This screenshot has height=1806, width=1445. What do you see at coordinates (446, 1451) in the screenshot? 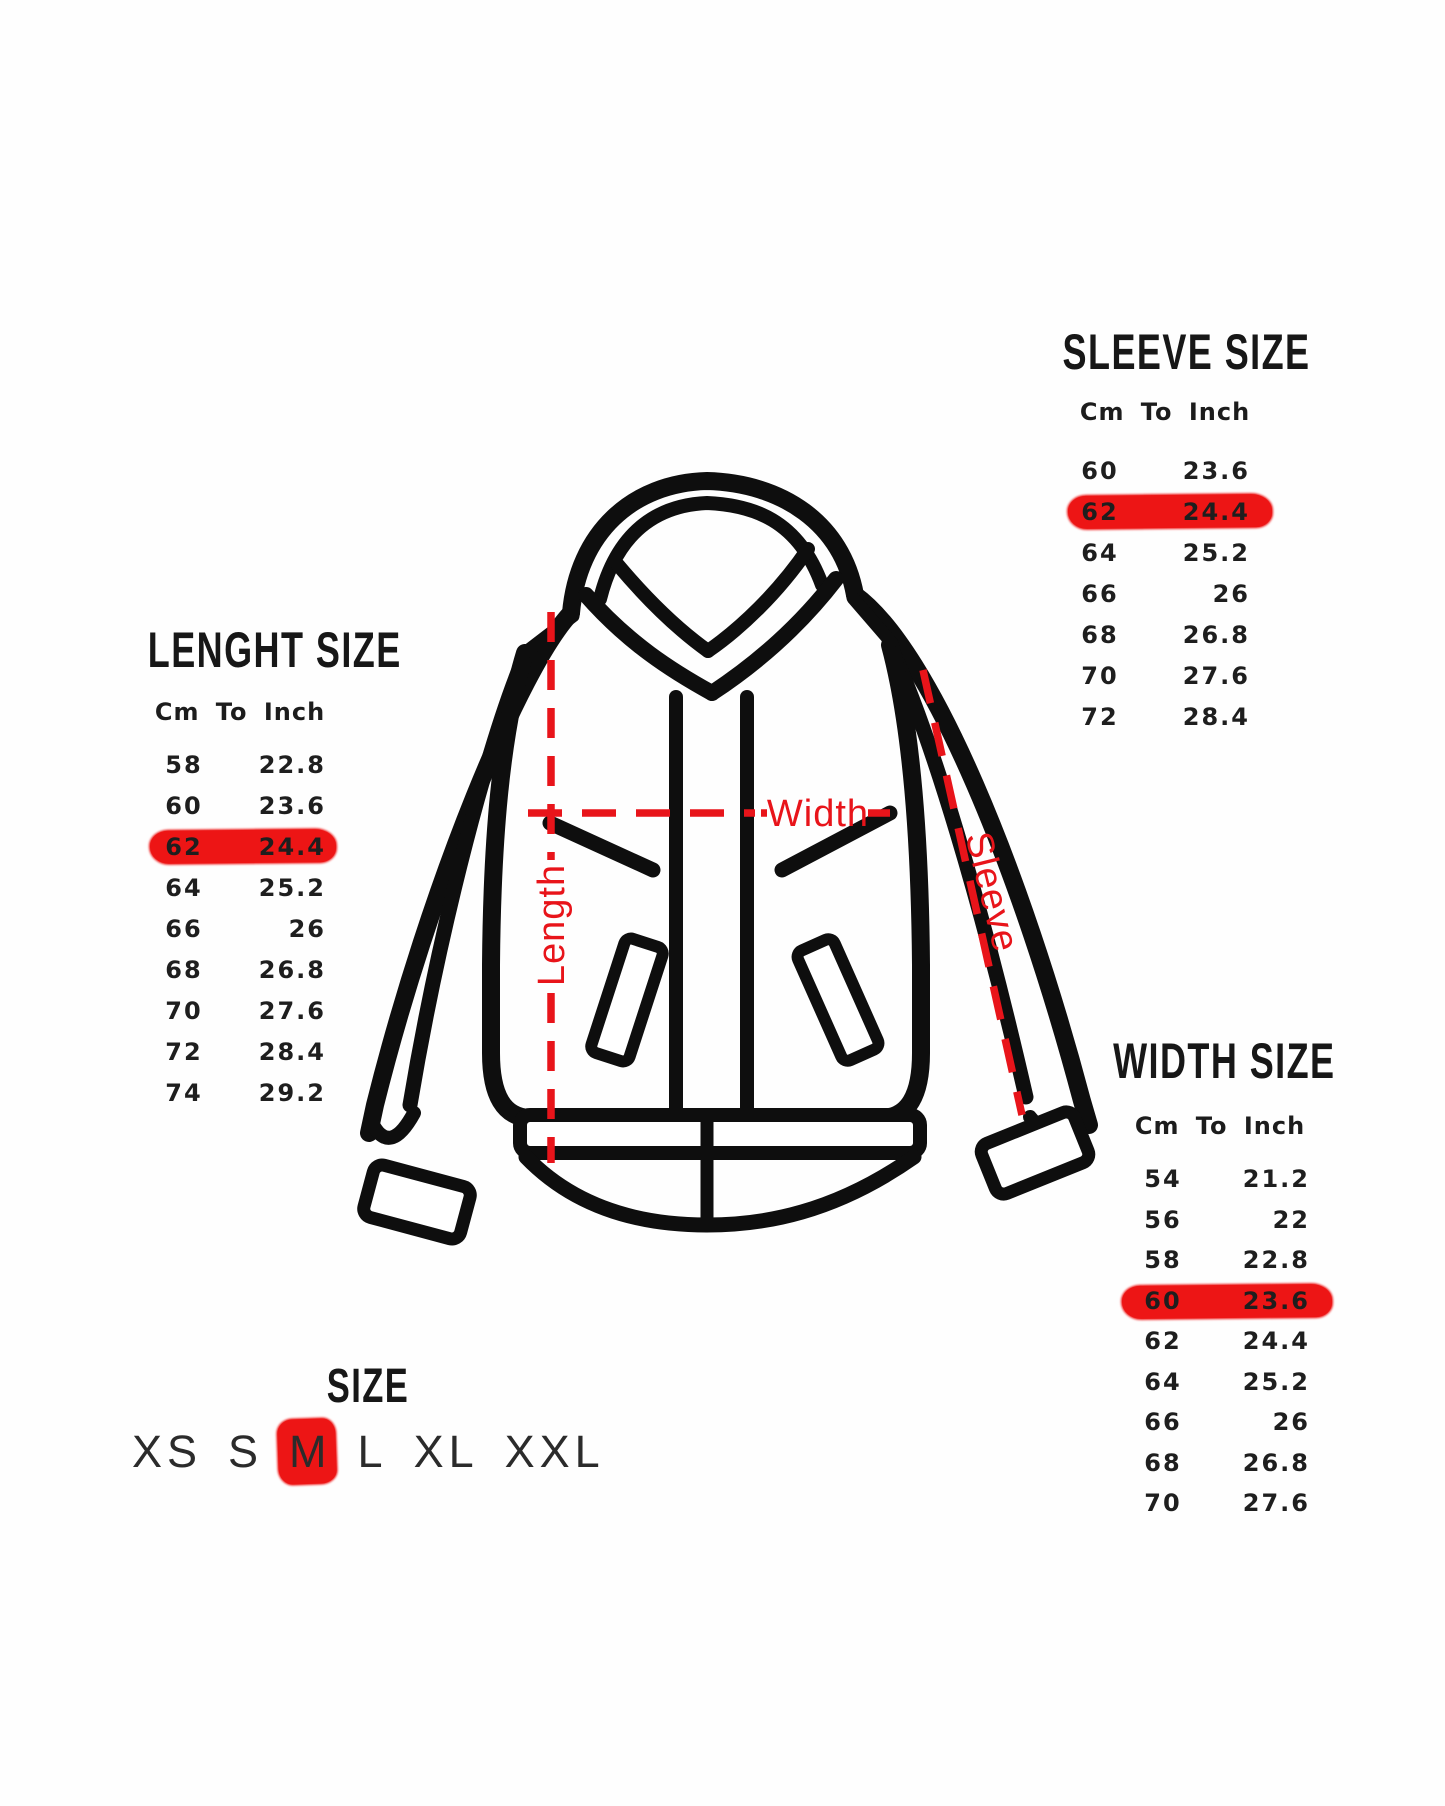
I see `size-option-xl: XL` at bounding box center [446, 1451].